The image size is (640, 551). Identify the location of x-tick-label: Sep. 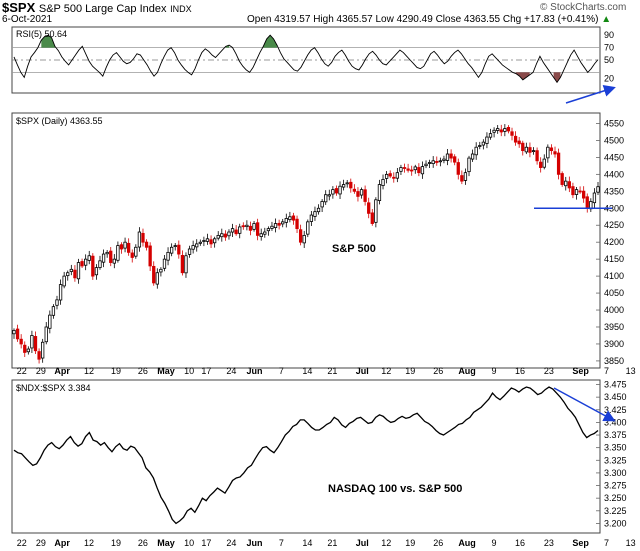
(580, 543).